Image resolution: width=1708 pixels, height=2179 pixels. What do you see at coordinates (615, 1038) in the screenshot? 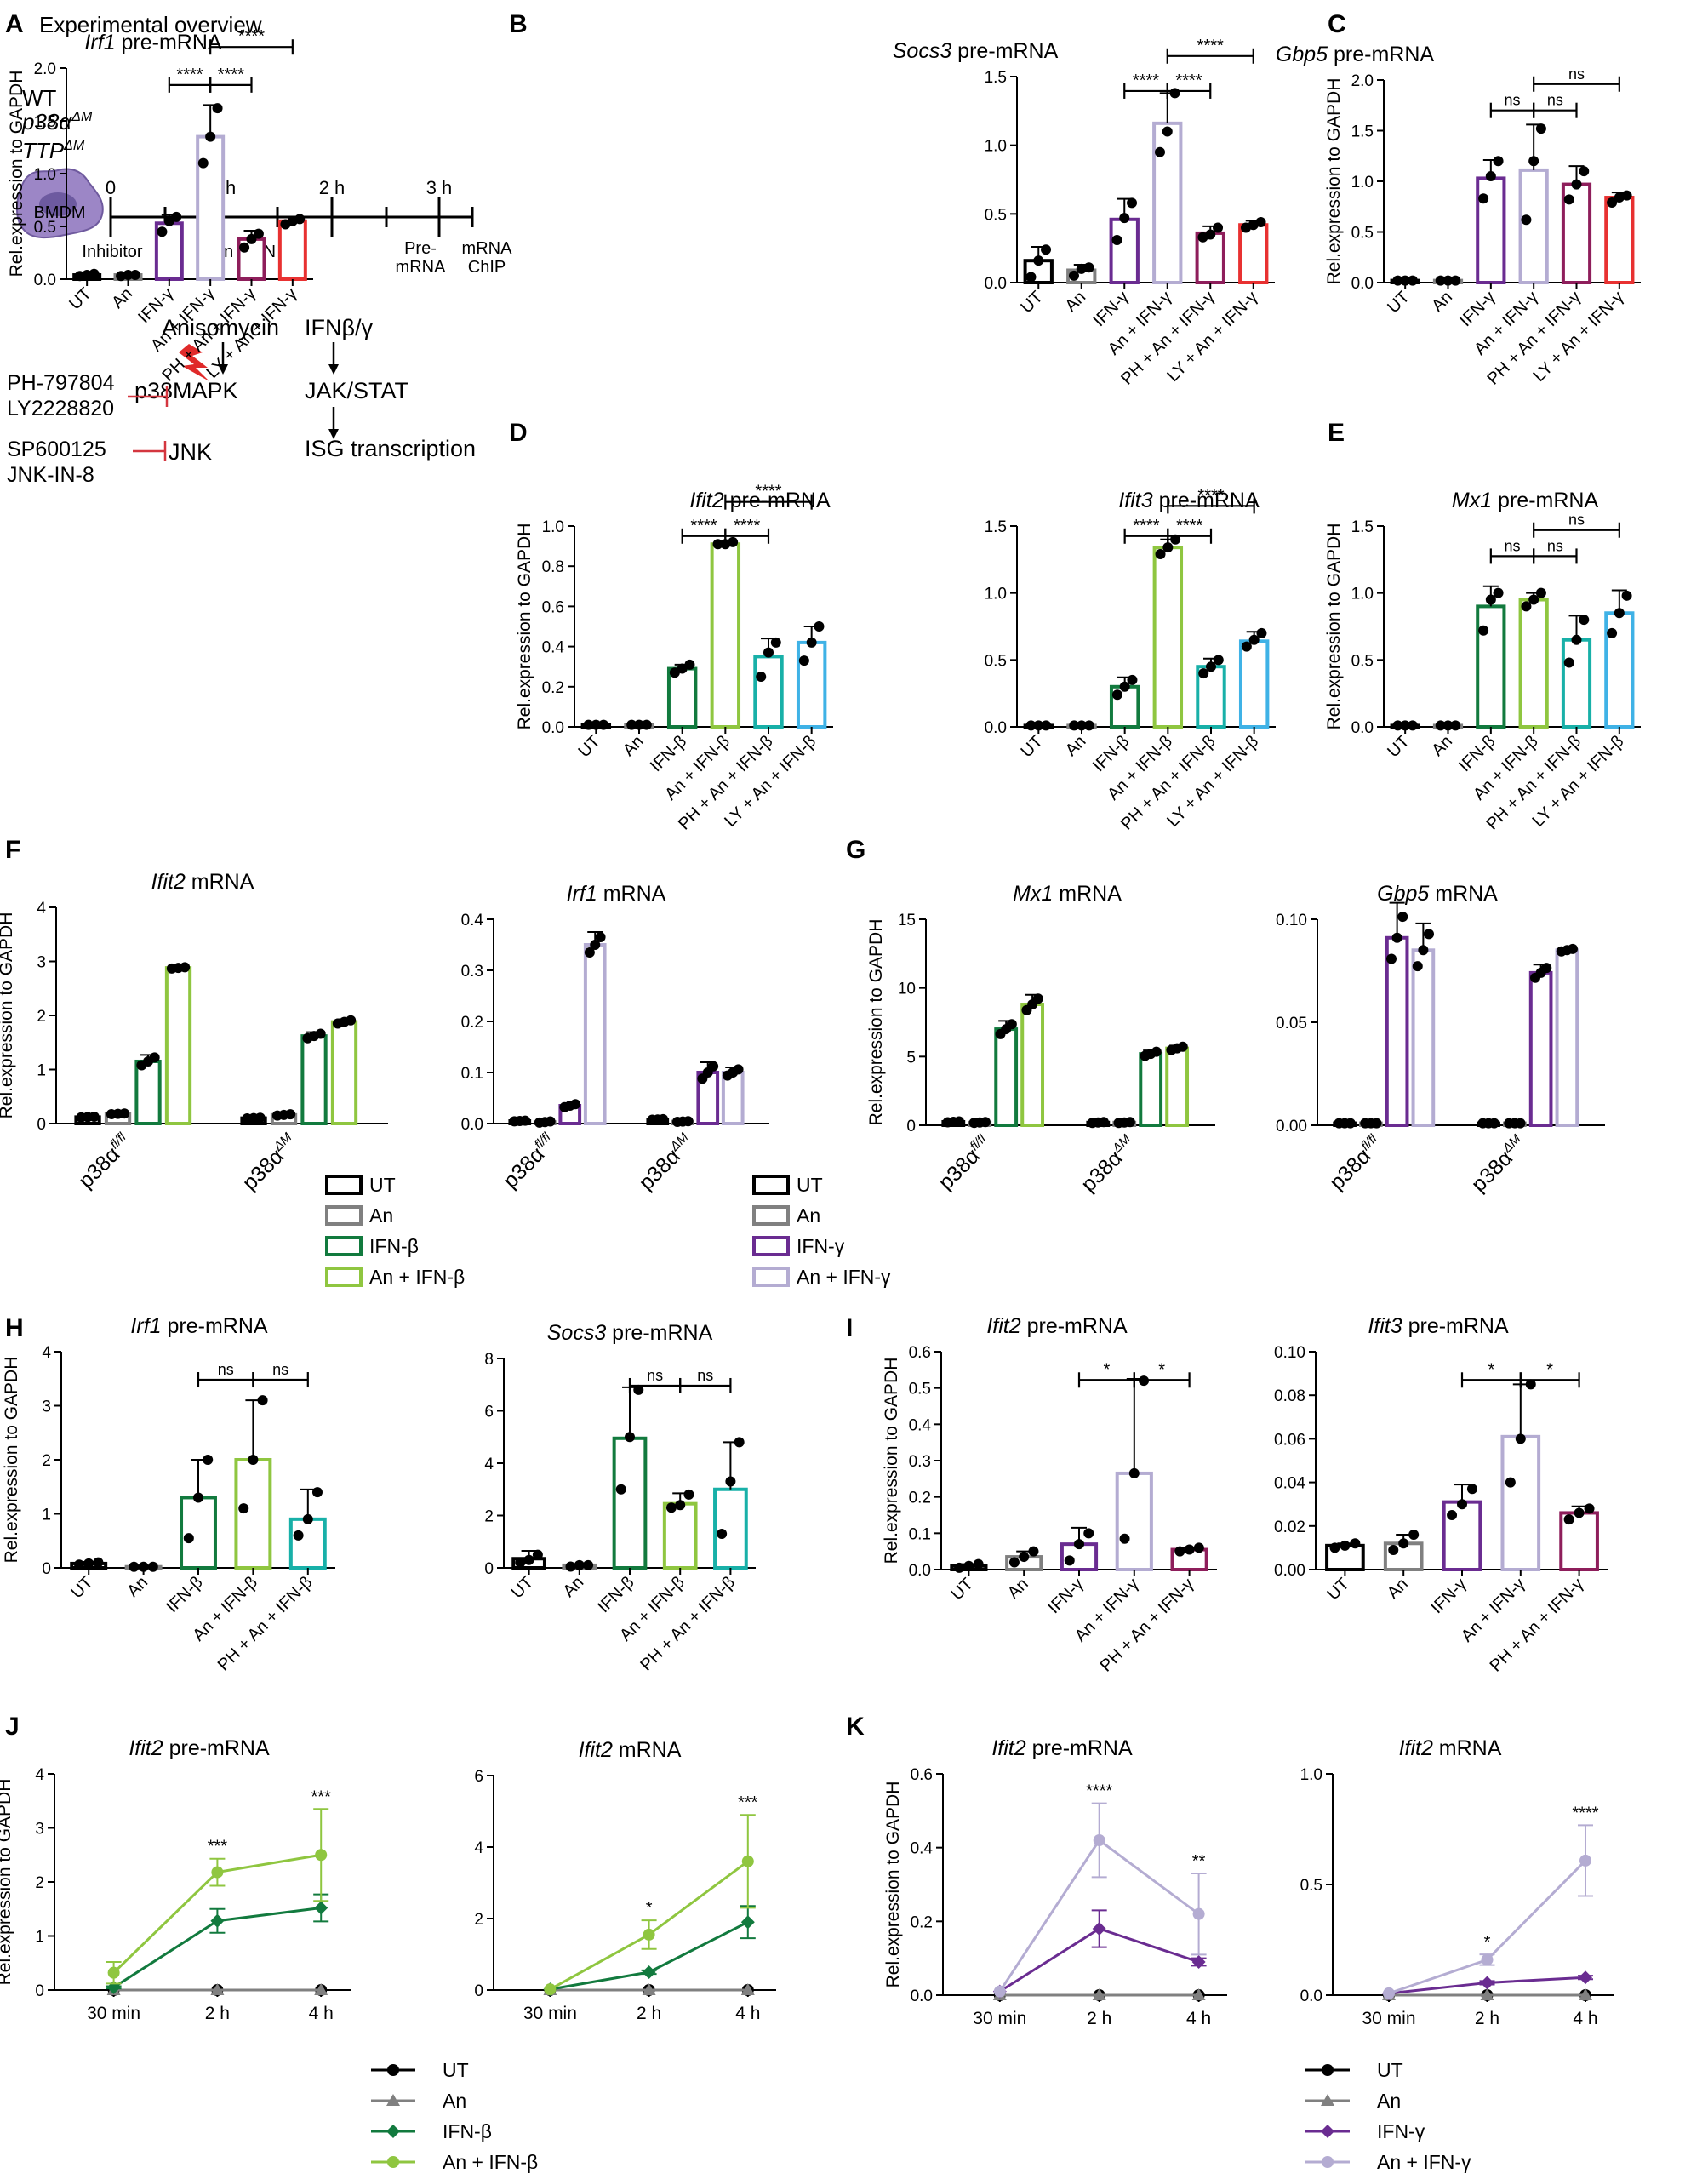
I see `chart-F2: 0.0 0.1 0.2 0.3 0.4 Irf1 mRNA p38αfl/fl p38αΔM` at bounding box center [615, 1038].